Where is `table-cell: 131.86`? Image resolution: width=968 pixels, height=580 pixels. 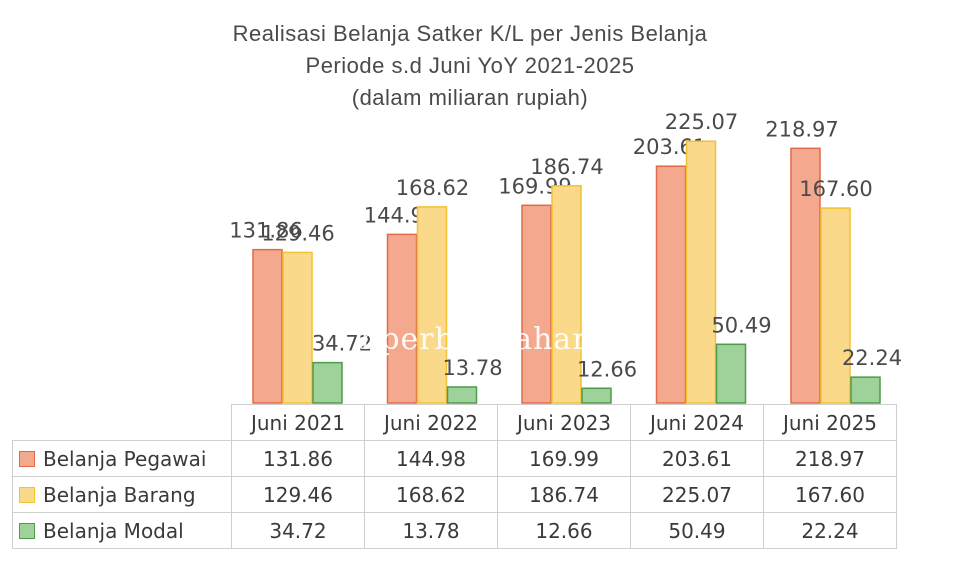 table-cell: 131.86 is located at coordinates (298, 458).